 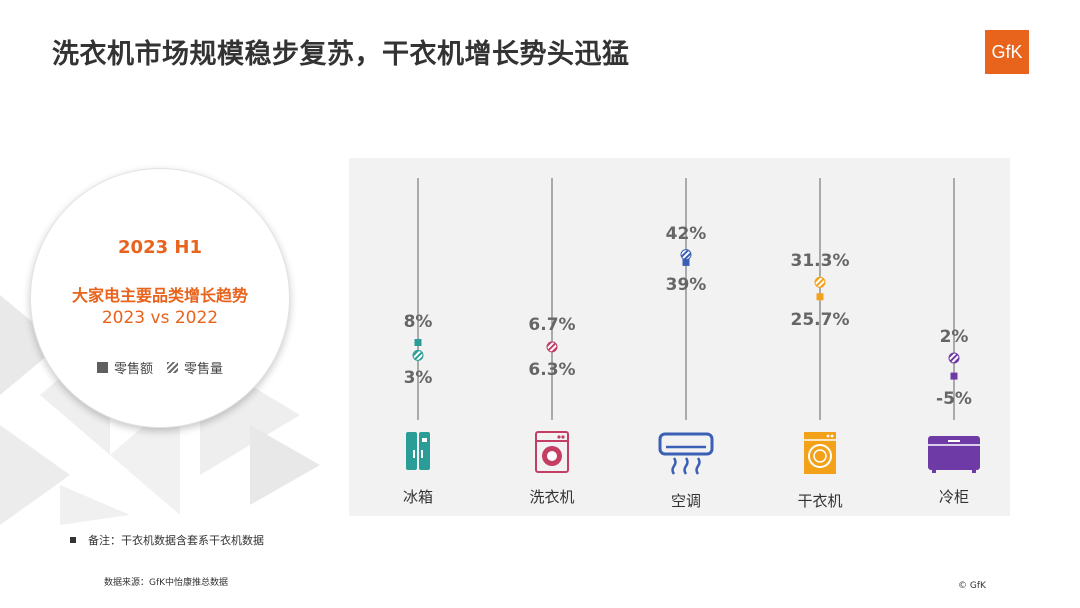 I want to click on data-source: 数据来源：GfK中怡康推总数据, so click(x=166, y=583).